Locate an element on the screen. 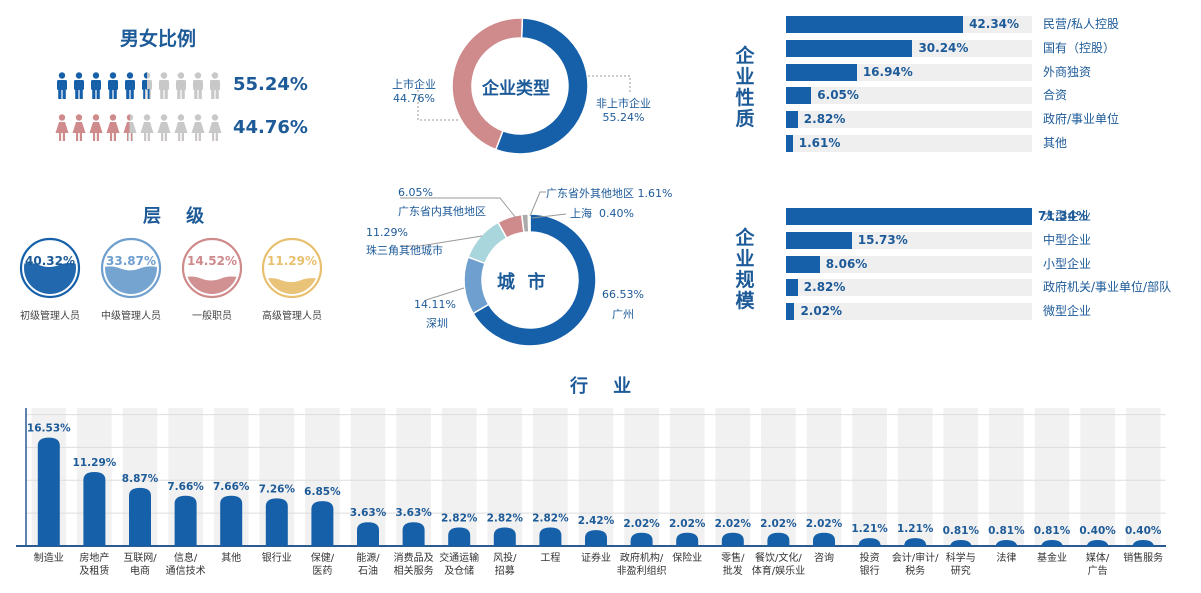  industry-category-label: 保险业 is located at coordinates (687, 557).